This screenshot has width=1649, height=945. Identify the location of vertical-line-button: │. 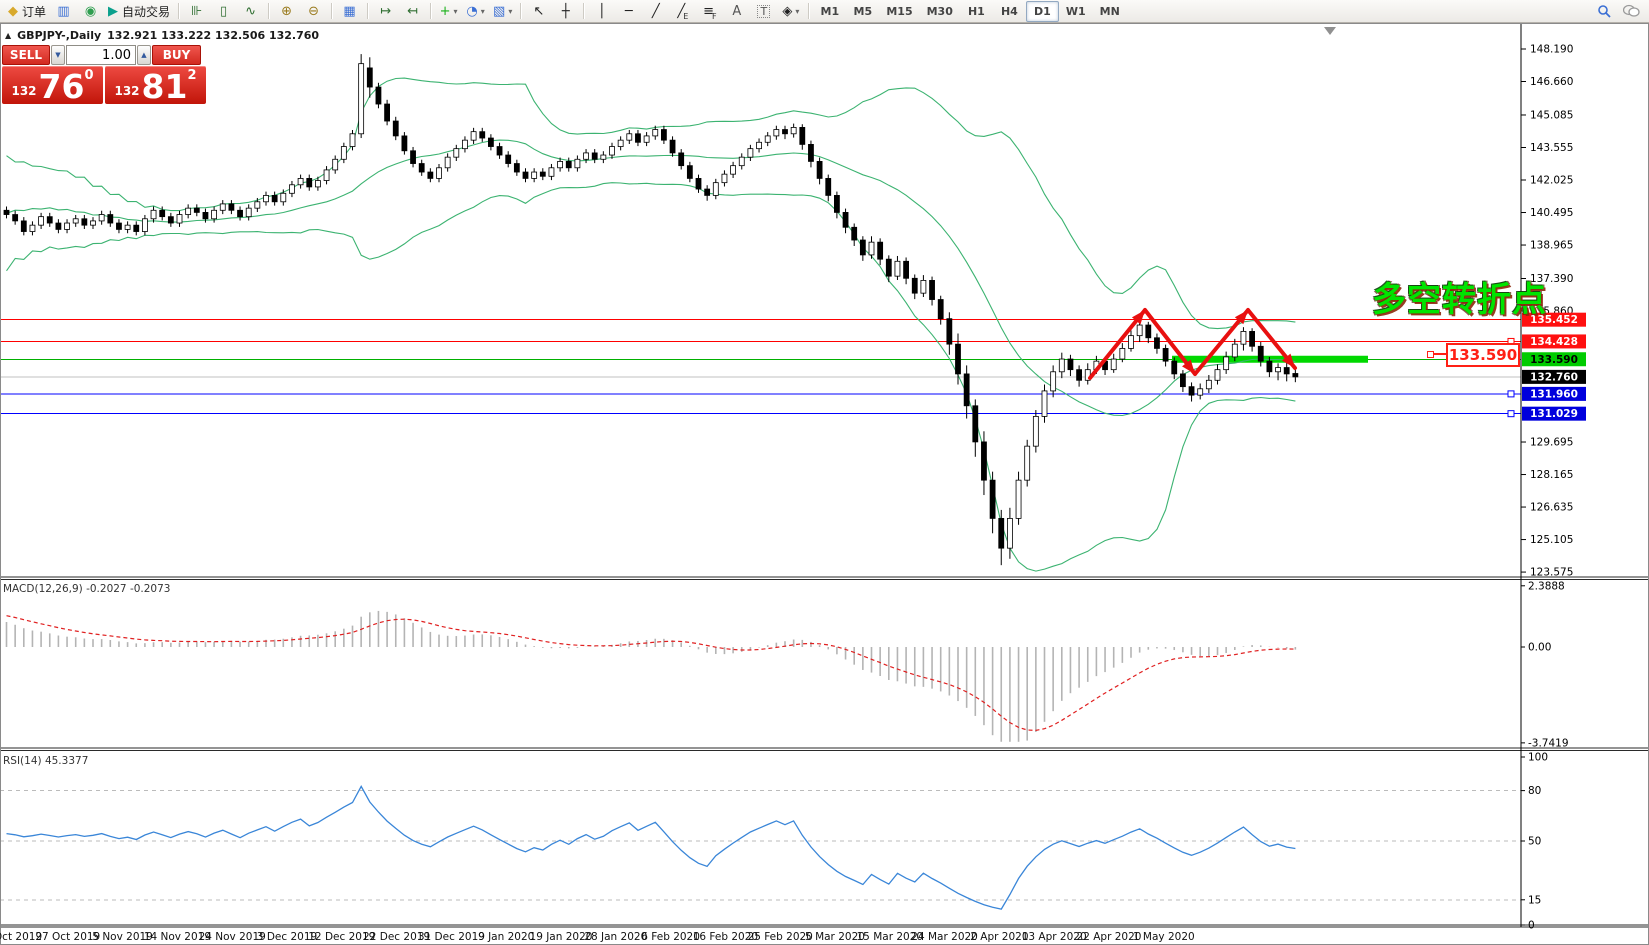
(601, 11).